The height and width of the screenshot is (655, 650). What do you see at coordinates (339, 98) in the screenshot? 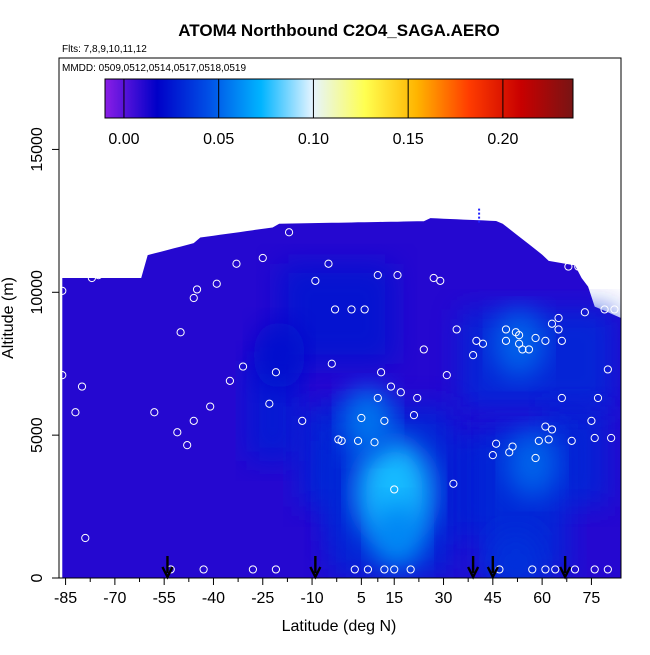
I see `colorbar-gradient` at bounding box center [339, 98].